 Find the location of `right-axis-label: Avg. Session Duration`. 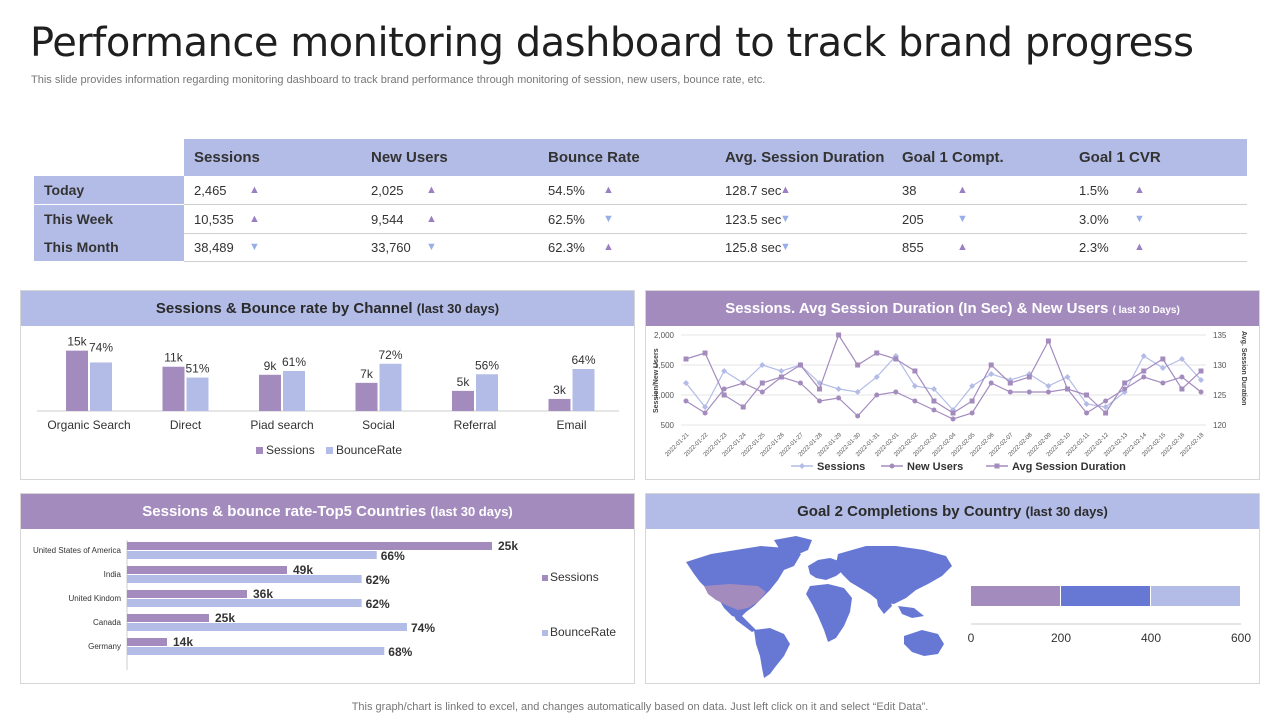

right-axis-label: Avg. Session Duration is located at coordinates (1243, 368).